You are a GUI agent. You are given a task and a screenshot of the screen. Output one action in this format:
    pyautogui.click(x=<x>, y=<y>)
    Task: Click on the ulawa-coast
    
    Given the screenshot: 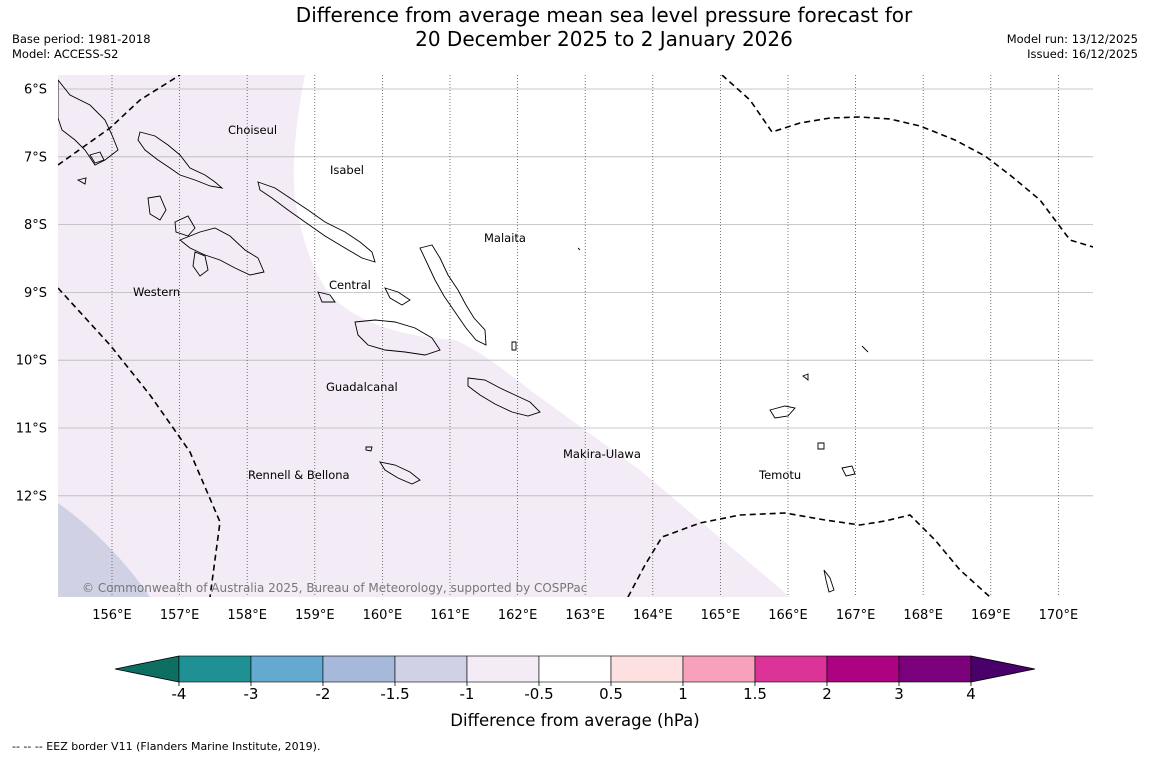 What is the action you would take?
    pyautogui.click(x=514, y=346)
    